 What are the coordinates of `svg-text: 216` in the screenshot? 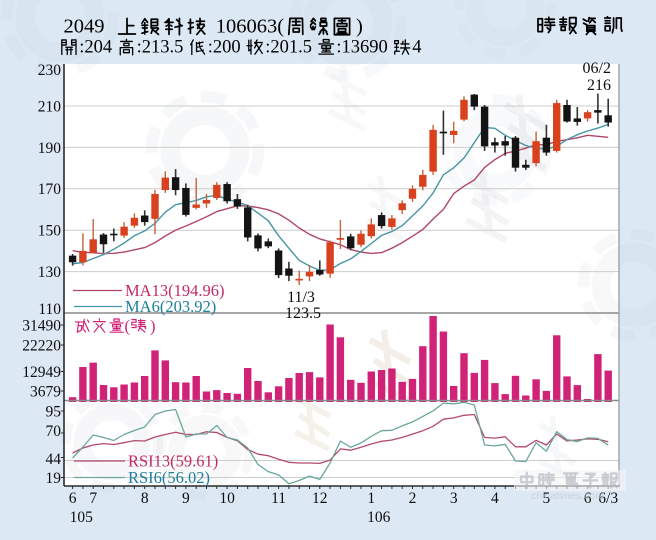 It's located at (599, 85).